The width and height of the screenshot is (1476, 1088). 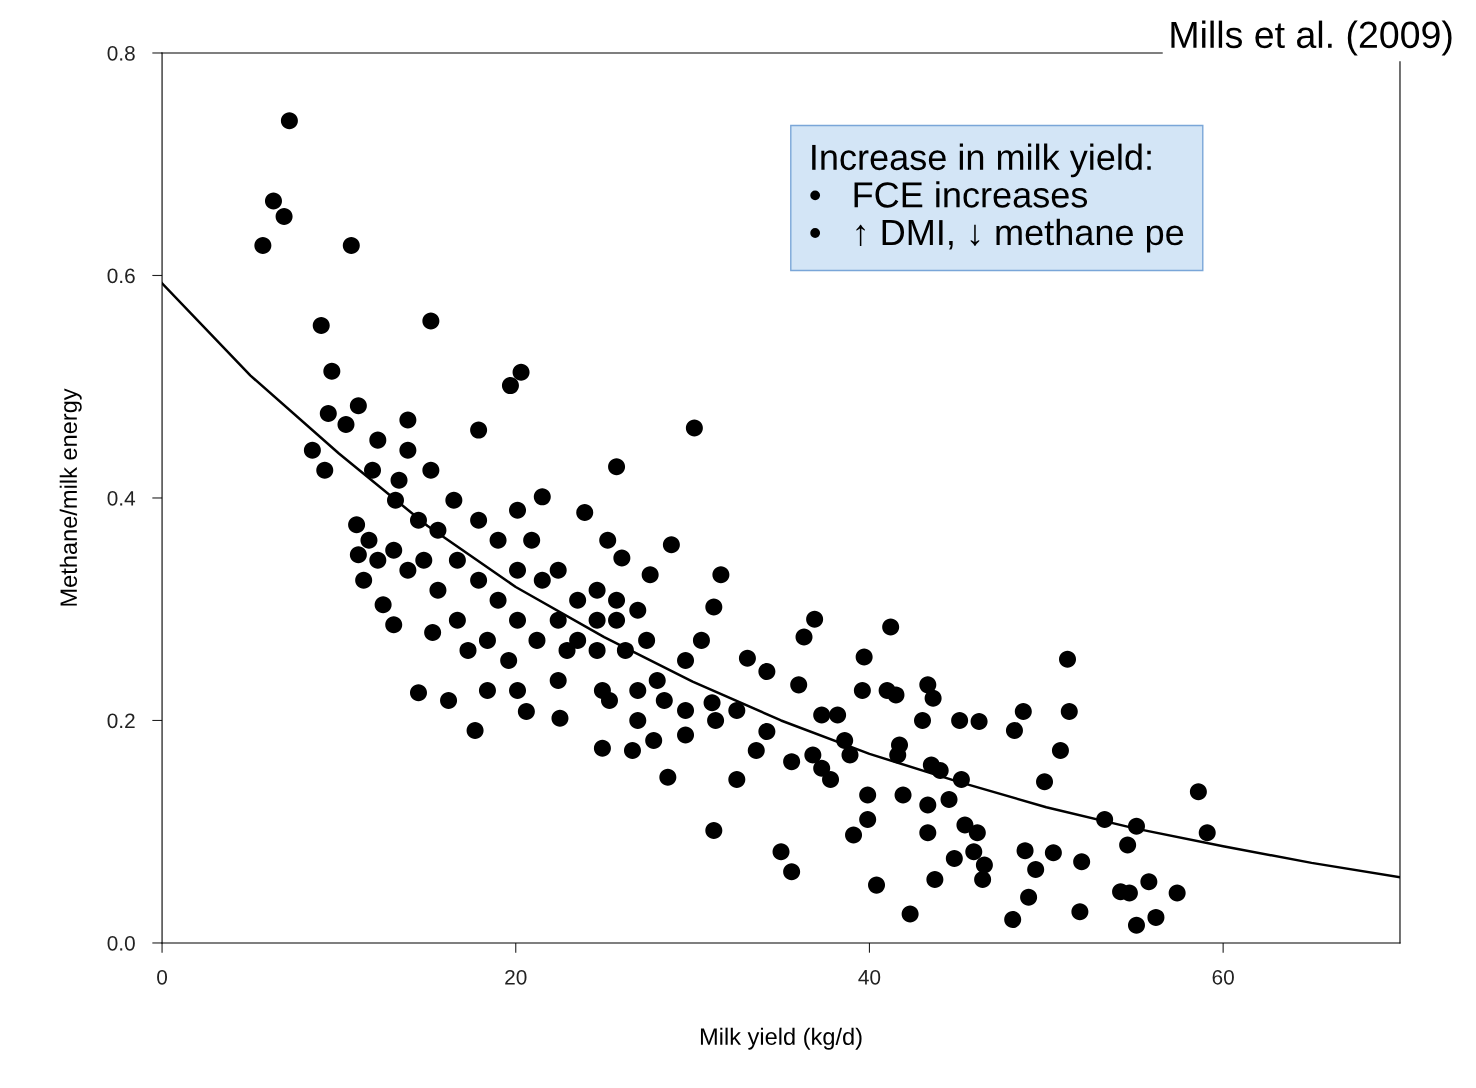 What do you see at coordinates (781, 1038) in the screenshot?
I see `x-axis-title: Milk yield (kg/d)` at bounding box center [781, 1038].